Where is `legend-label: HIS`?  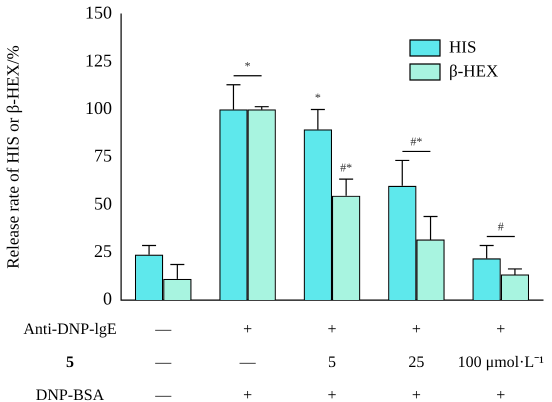
legend-label: HIS is located at coordinates (462, 46).